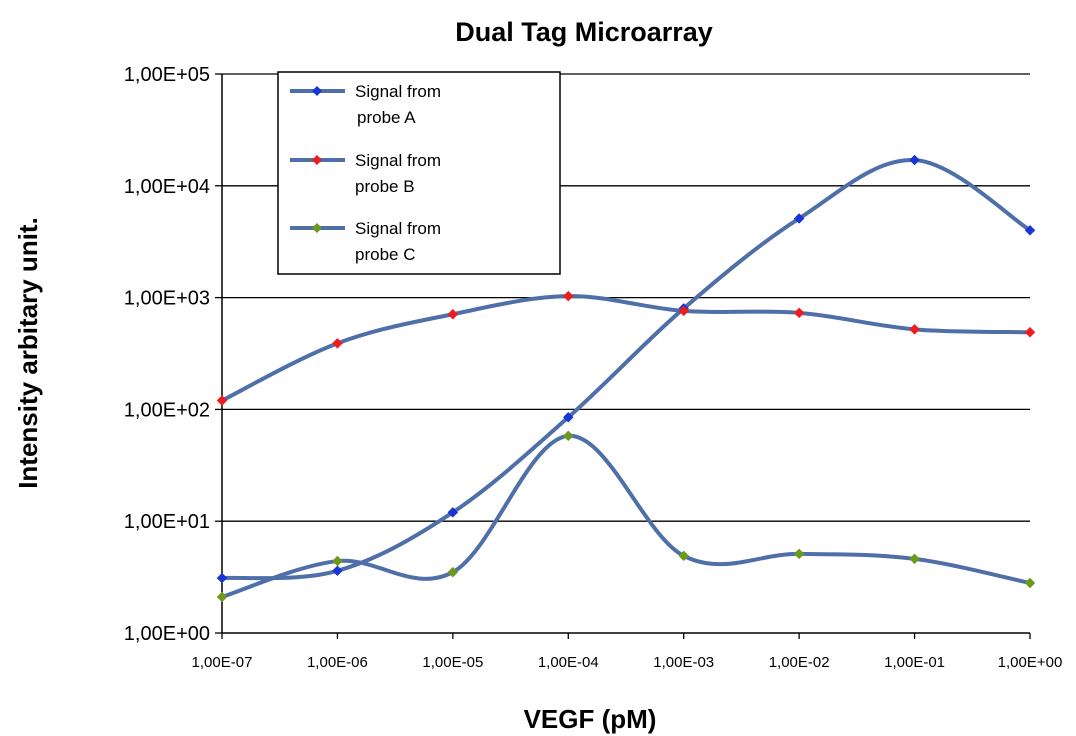 Image resolution: width=1076 pixels, height=736 pixels. I want to click on y-axis-title: Intensity arbitary unit., so click(28, 353).